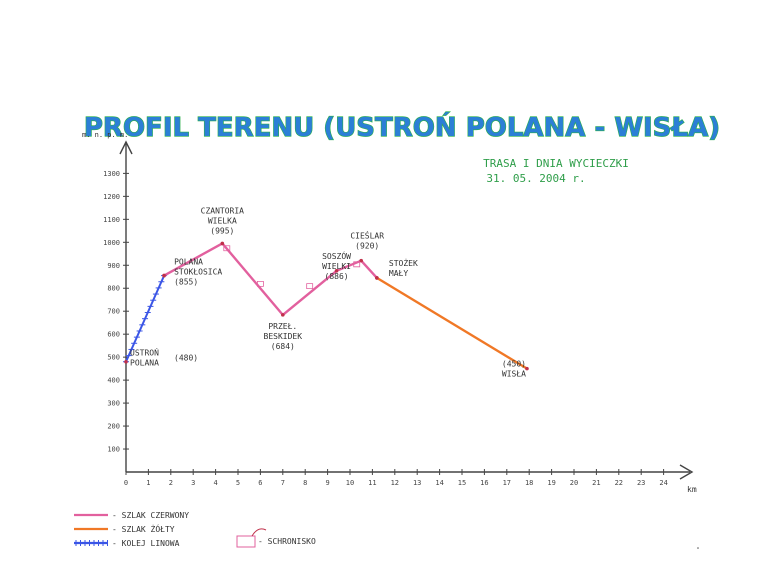  What do you see at coordinates (556, 163) in the screenshot?
I see `chart-subtitle-line1: TRASA I DNIA WYCIECZKI` at bounding box center [556, 163].